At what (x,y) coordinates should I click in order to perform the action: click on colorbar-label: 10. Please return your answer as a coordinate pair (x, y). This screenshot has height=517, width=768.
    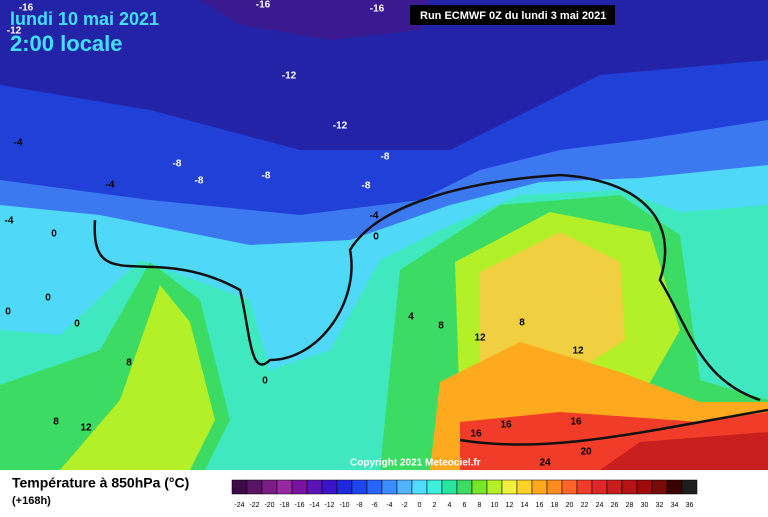
    Looking at the image, I should click on (495, 505).